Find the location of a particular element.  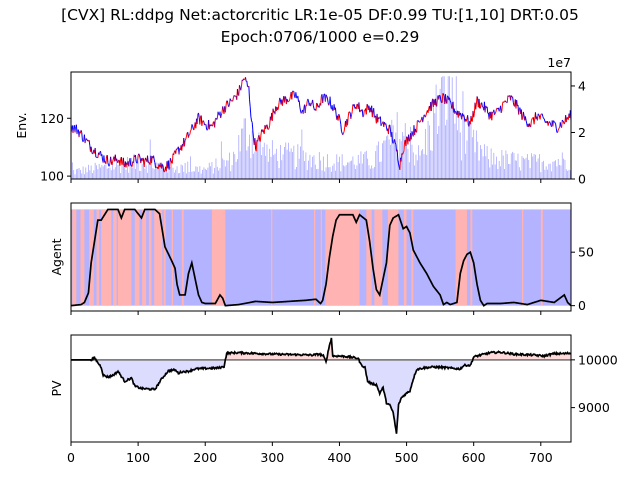

env-right-tick-label: 0 is located at coordinates (582, 179).